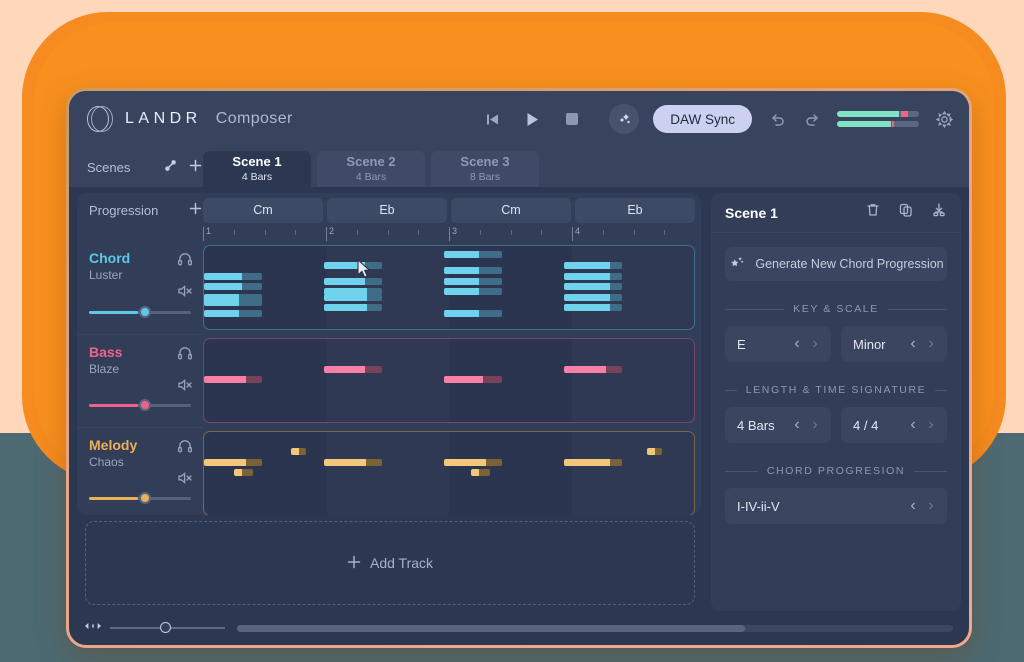  What do you see at coordinates (931, 424) in the screenshot?
I see `time-signature-next-icon: ›` at bounding box center [931, 424].